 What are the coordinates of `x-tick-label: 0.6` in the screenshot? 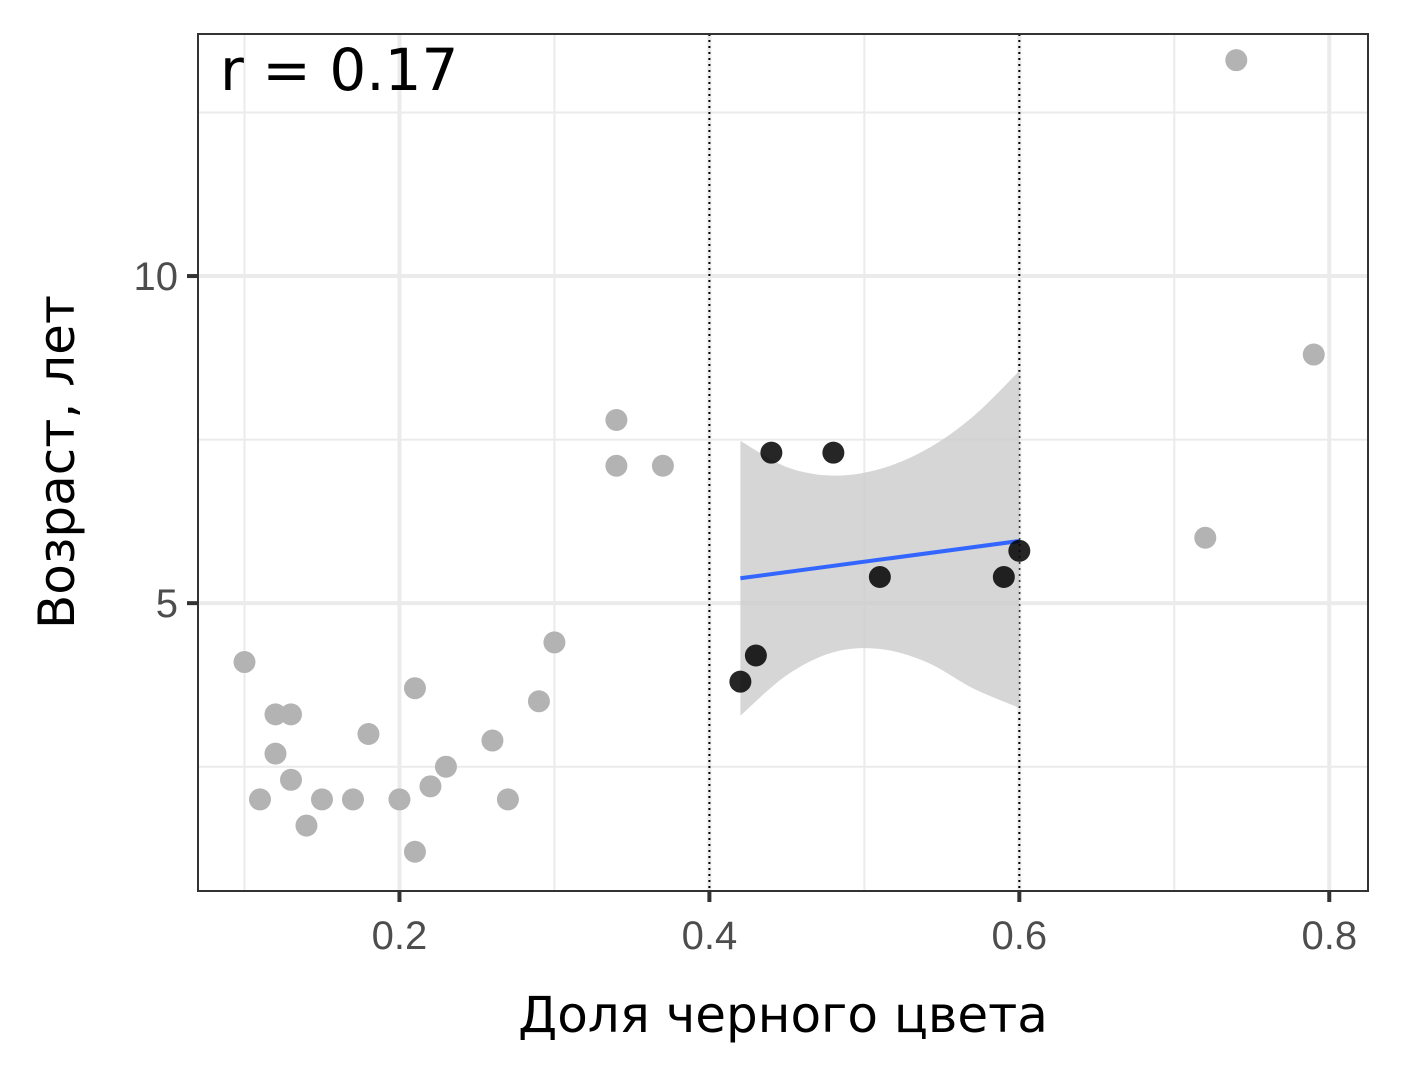 It's located at (1020, 936).